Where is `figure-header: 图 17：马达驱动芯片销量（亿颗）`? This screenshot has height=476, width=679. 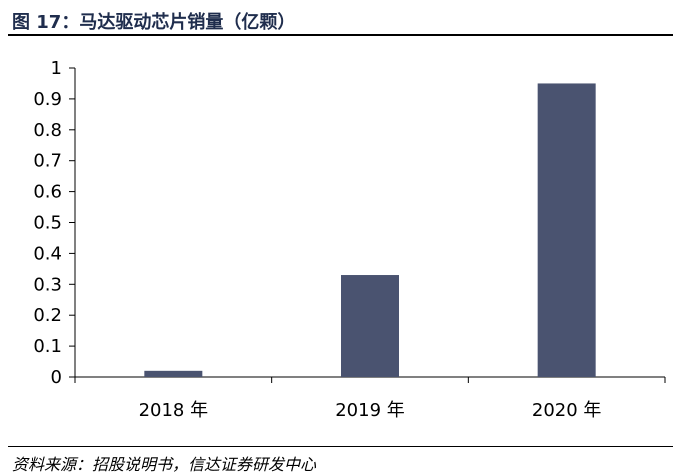 figure-header: 图 17：马达驱动芯片销量（亿颗） is located at coordinates (340, 19).